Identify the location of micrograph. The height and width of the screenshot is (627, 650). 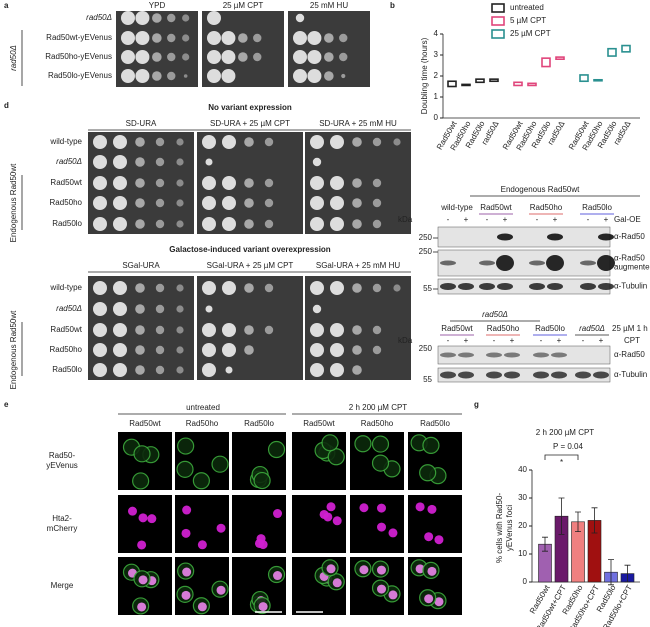
(377, 524).